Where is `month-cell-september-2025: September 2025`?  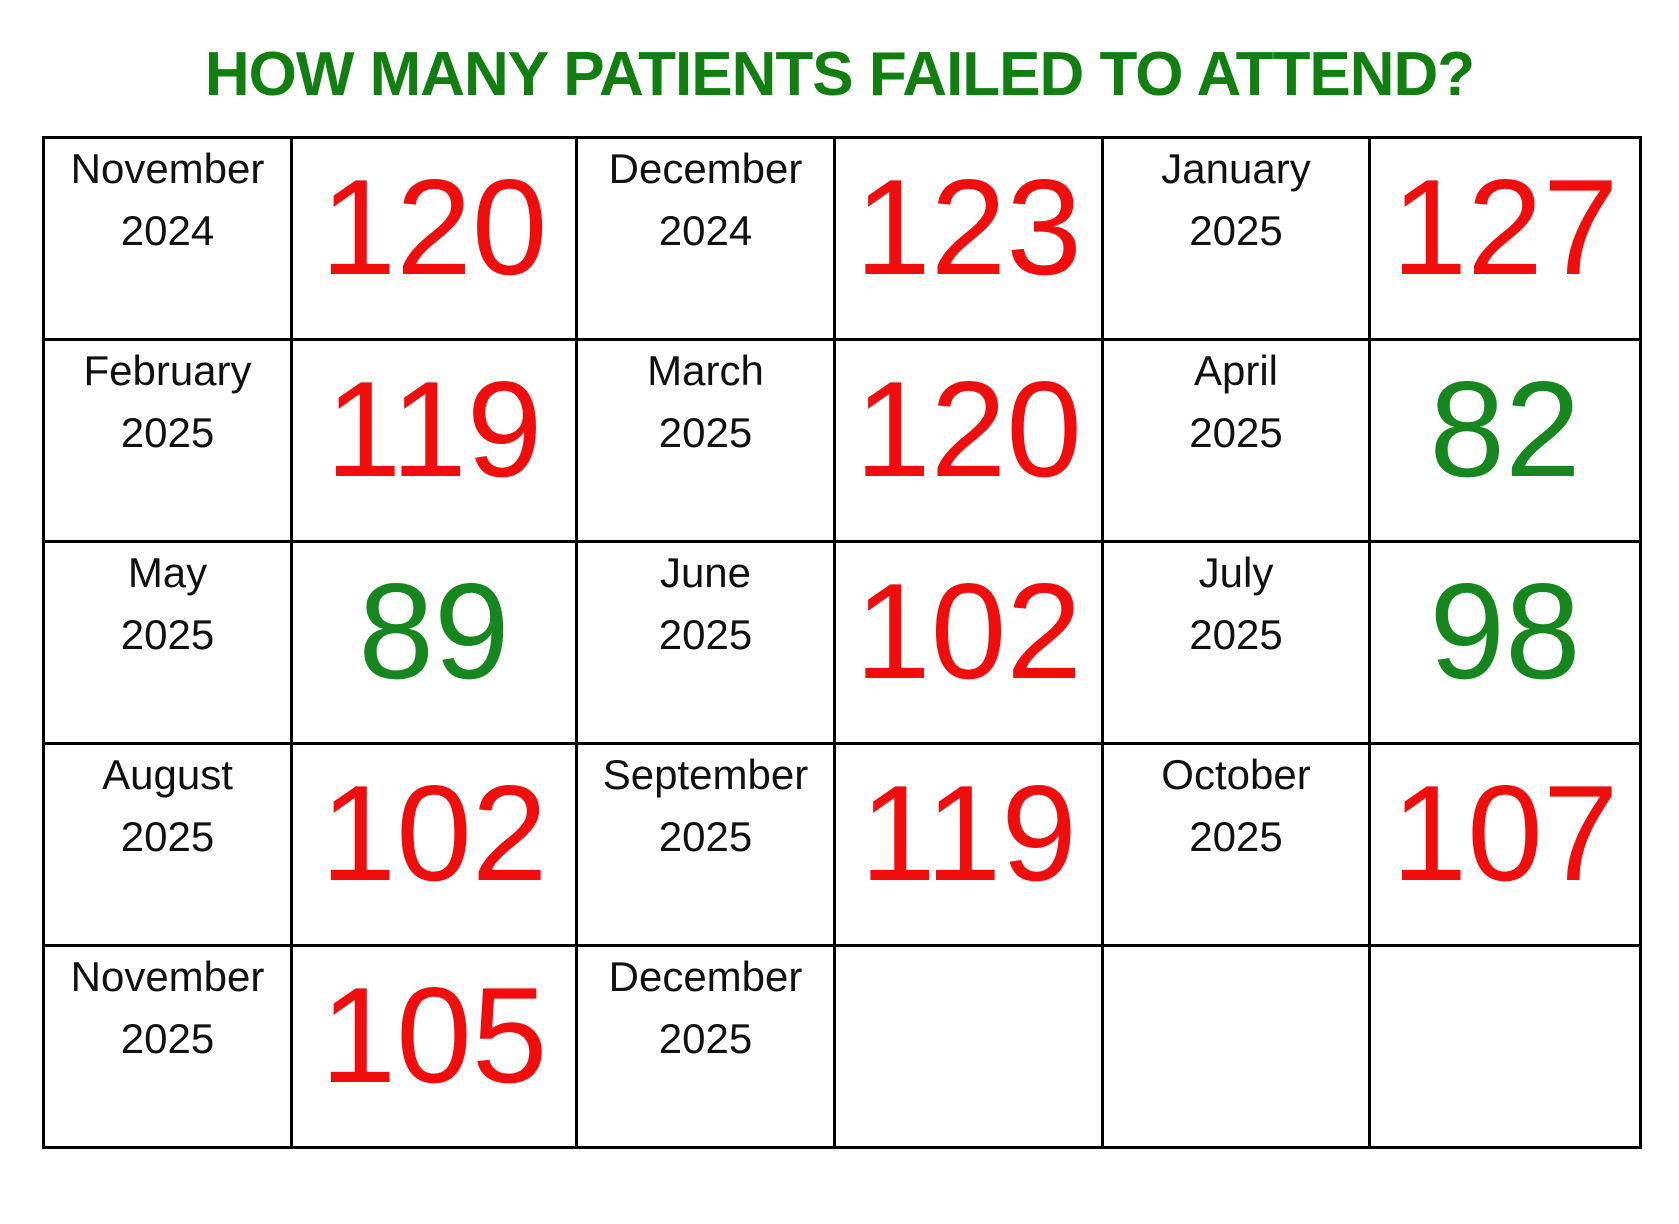 month-cell-september-2025: September 2025 is located at coordinates (705, 845).